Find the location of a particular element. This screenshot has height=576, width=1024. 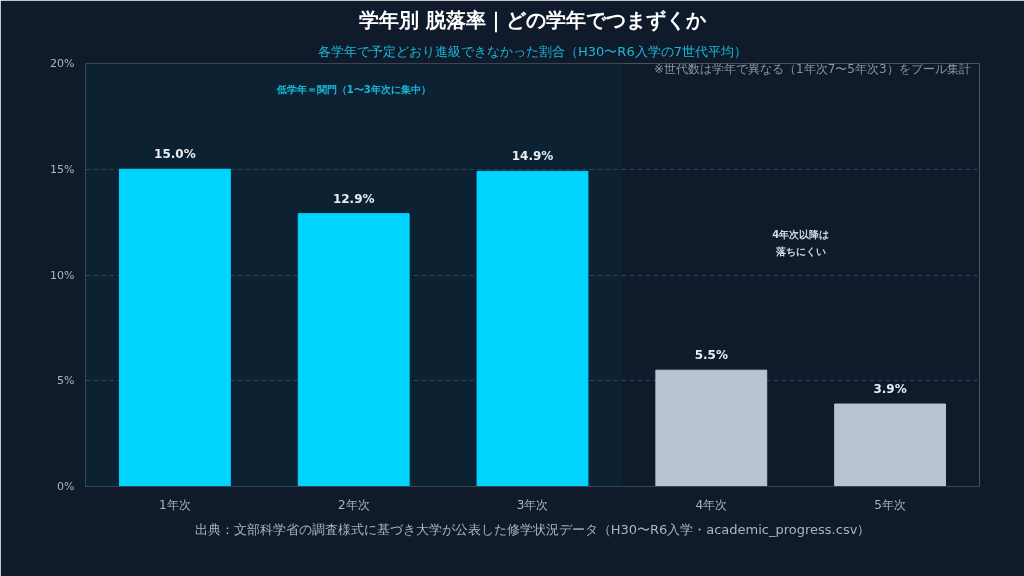

data-label: 12.9% is located at coordinates (353, 198).